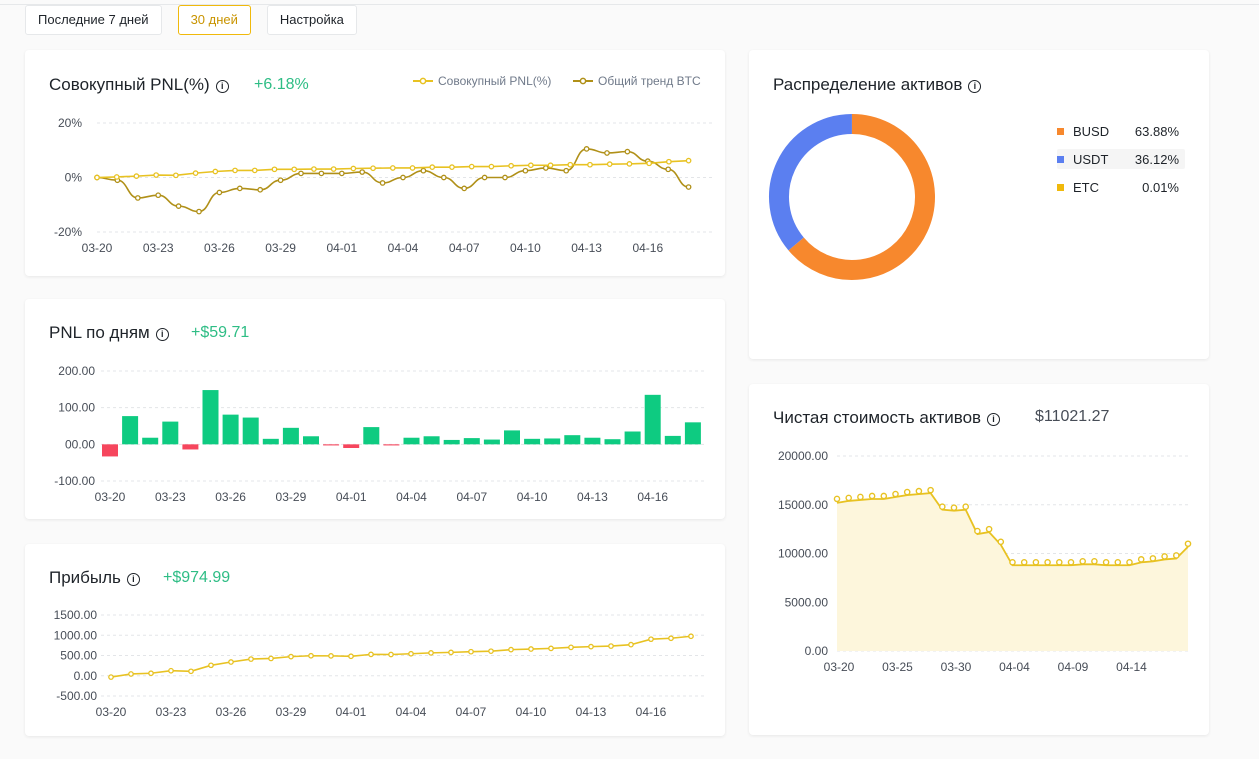  I want to click on profit-y-tick-label: 1000.00, so click(76, 635).